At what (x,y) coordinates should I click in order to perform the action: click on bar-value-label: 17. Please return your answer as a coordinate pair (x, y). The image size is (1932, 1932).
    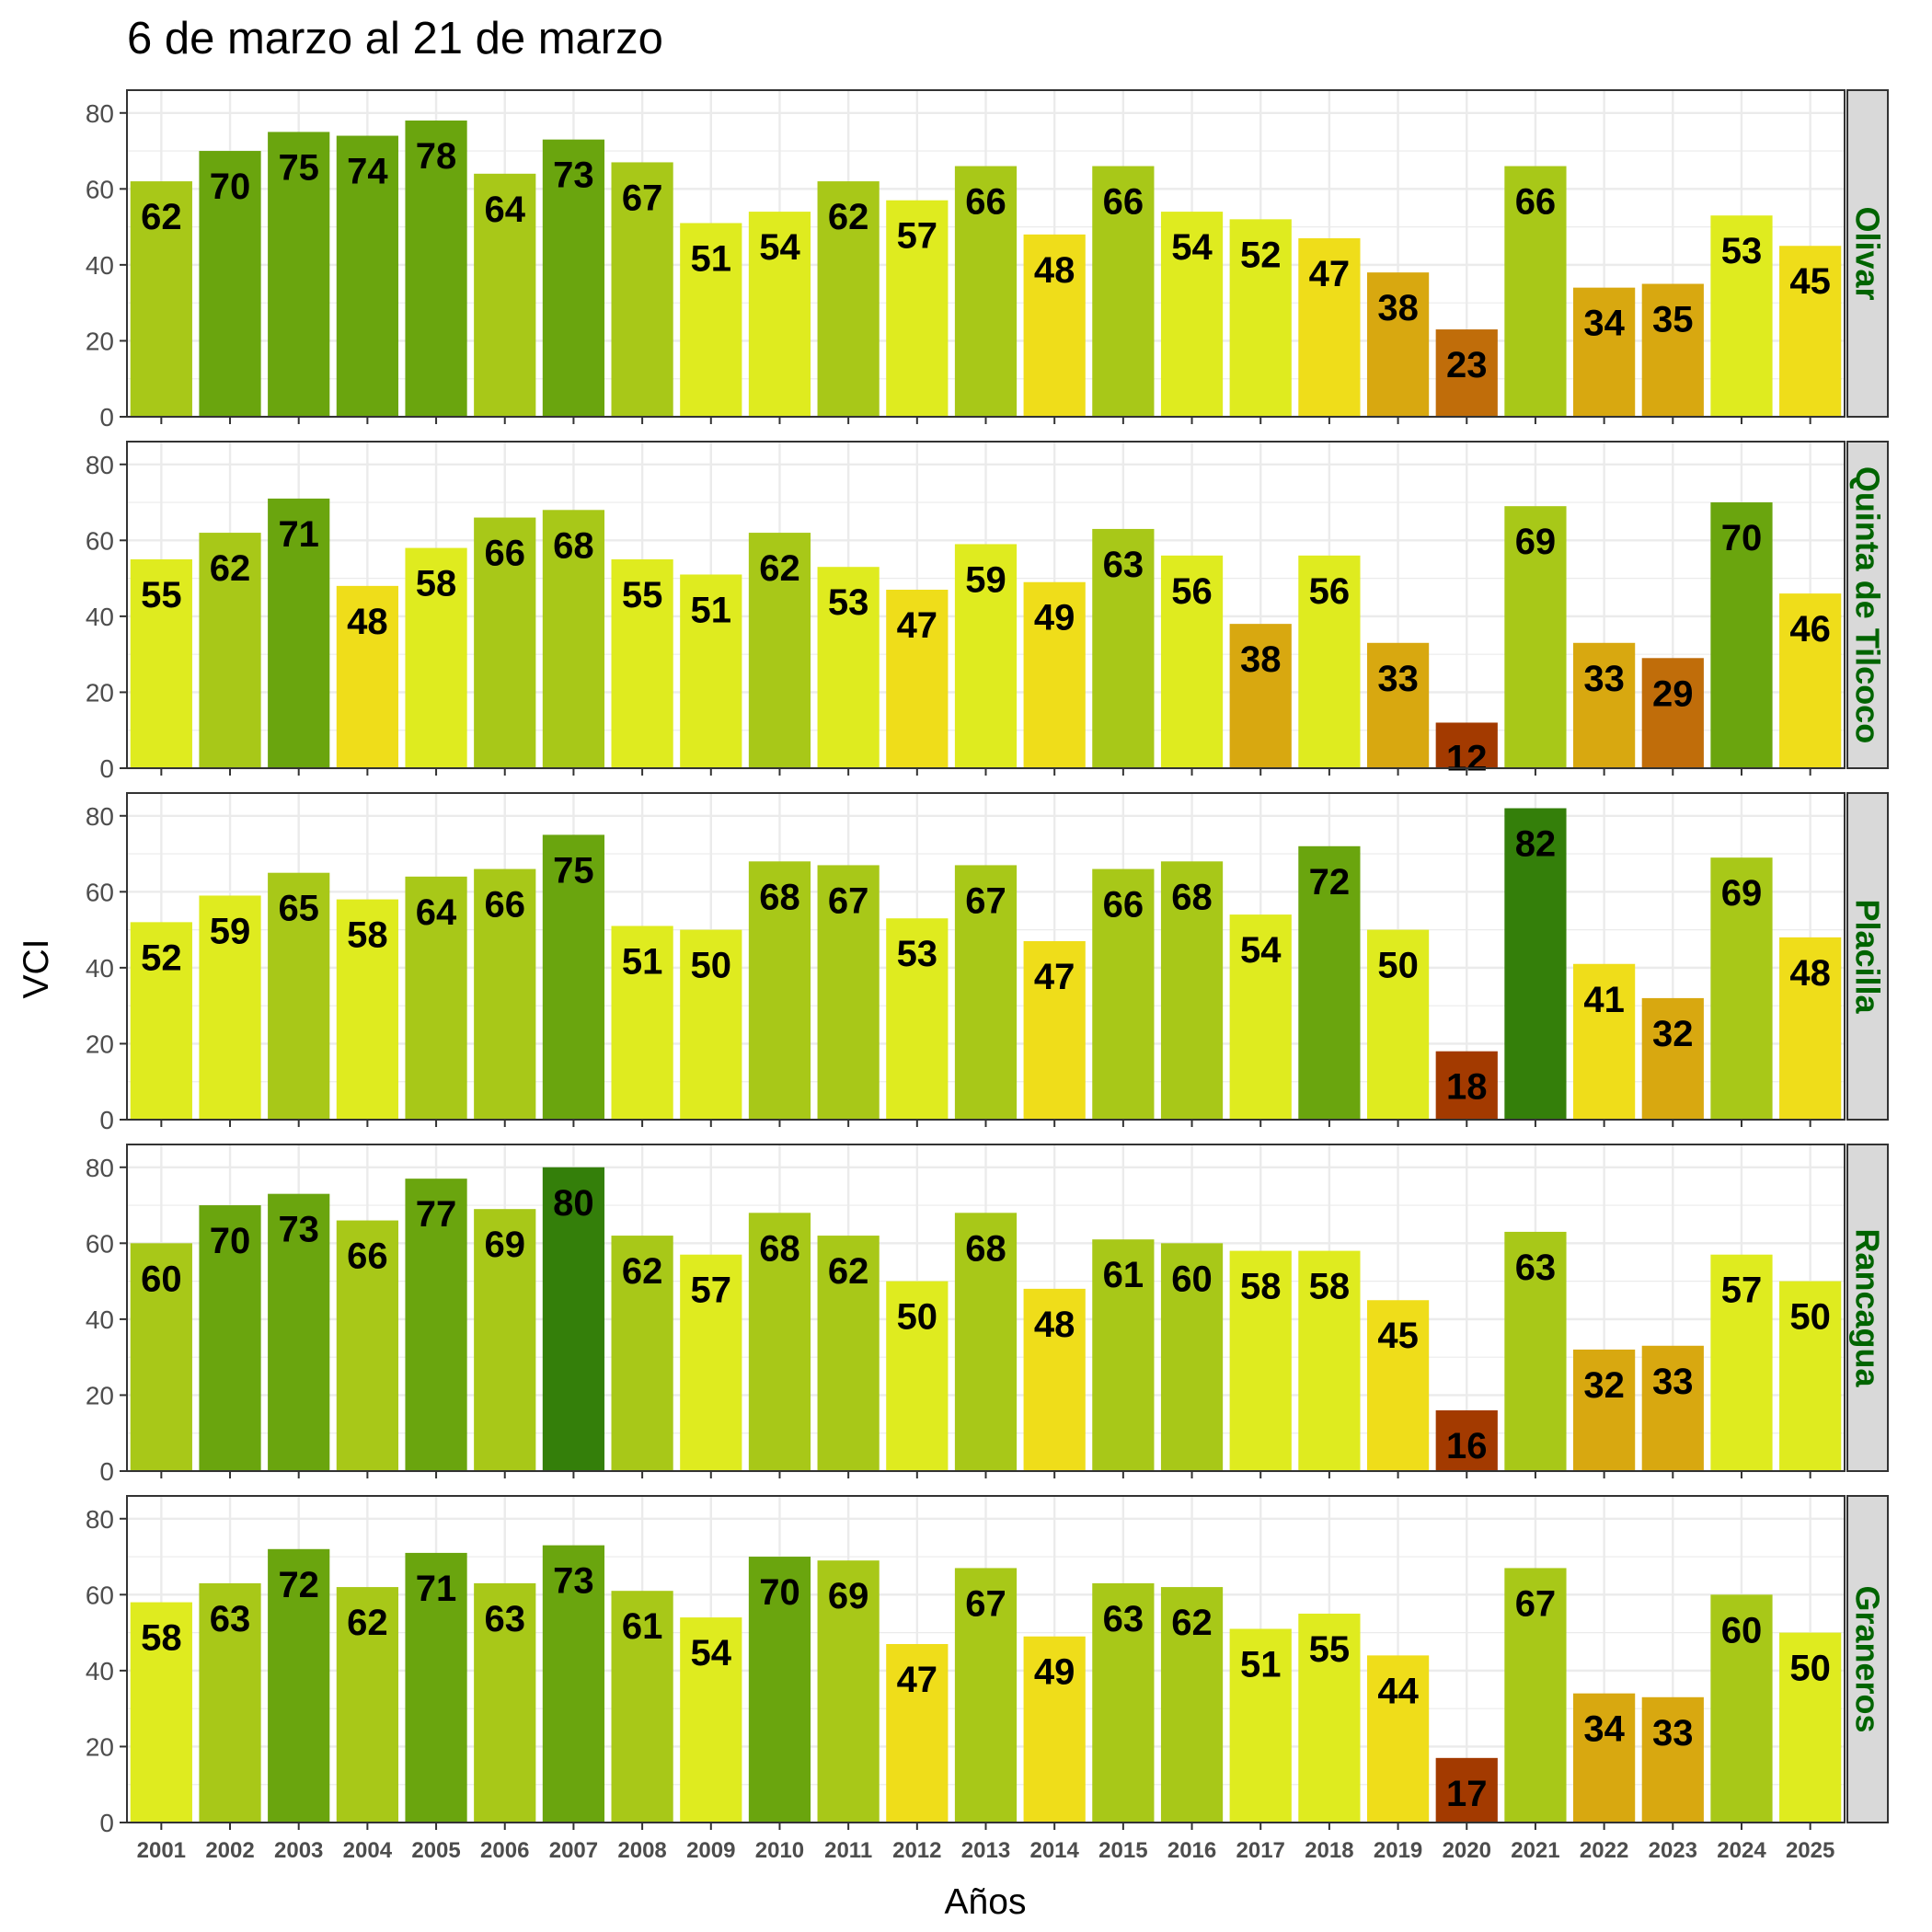
    Looking at the image, I should click on (1467, 1794).